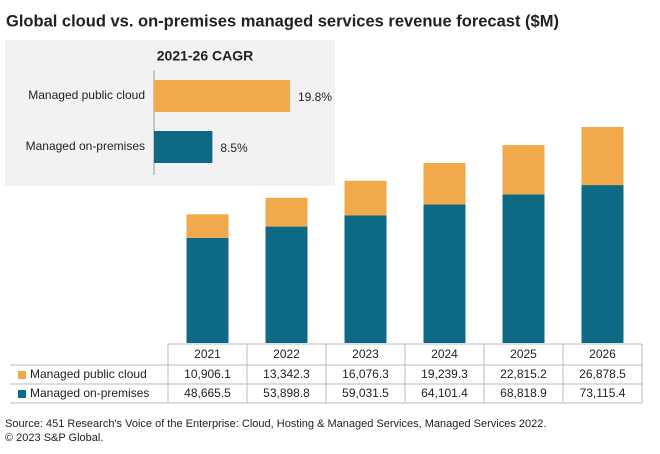 The image size is (660, 454). What do you see at coordinates (603, 393) in the screenshot?
I see `table-value: 73,115.4` at bounding box center [603, 393].